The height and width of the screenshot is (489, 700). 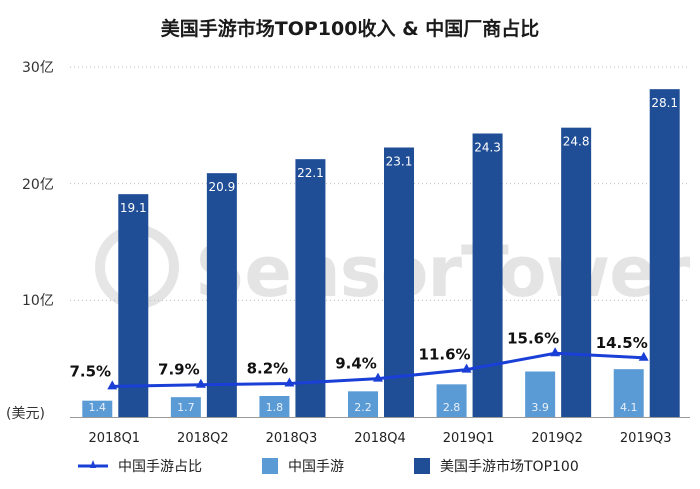 I want to click on bar-label-us: 20.9, so click(x=221, y=187).